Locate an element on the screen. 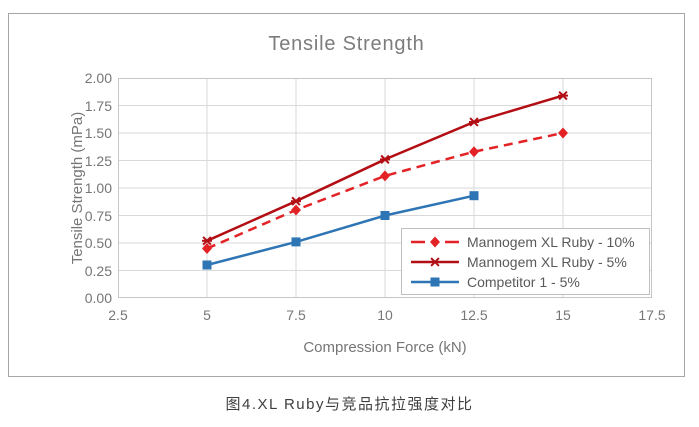 This screenshot has width=699, height=427. figure-caption: 图4.XL Ruby与竞品抗拉强度对比 is located at coordinates (349, 404).